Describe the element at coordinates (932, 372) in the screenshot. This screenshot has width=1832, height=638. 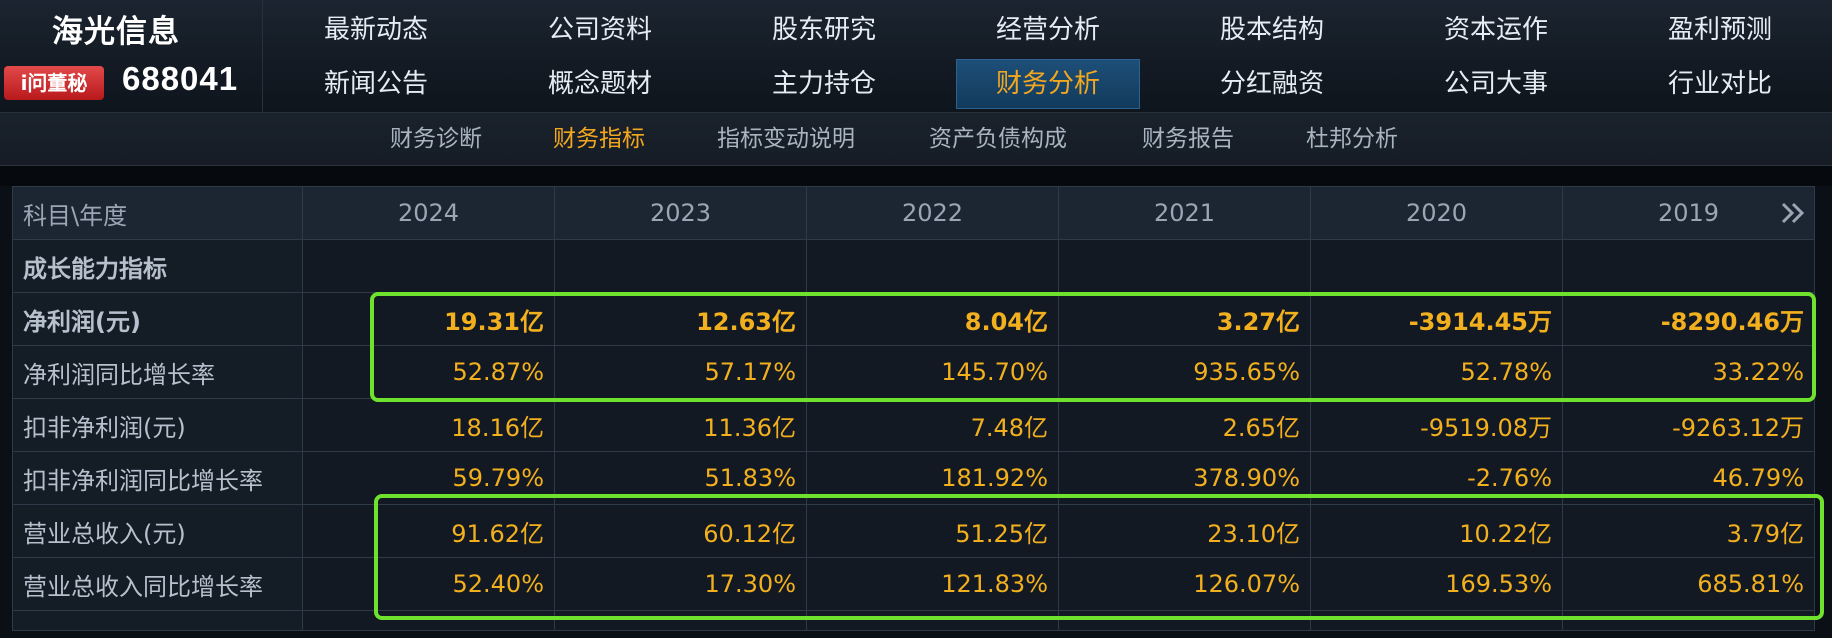
I see `cell-value: 145.70%` at that location.